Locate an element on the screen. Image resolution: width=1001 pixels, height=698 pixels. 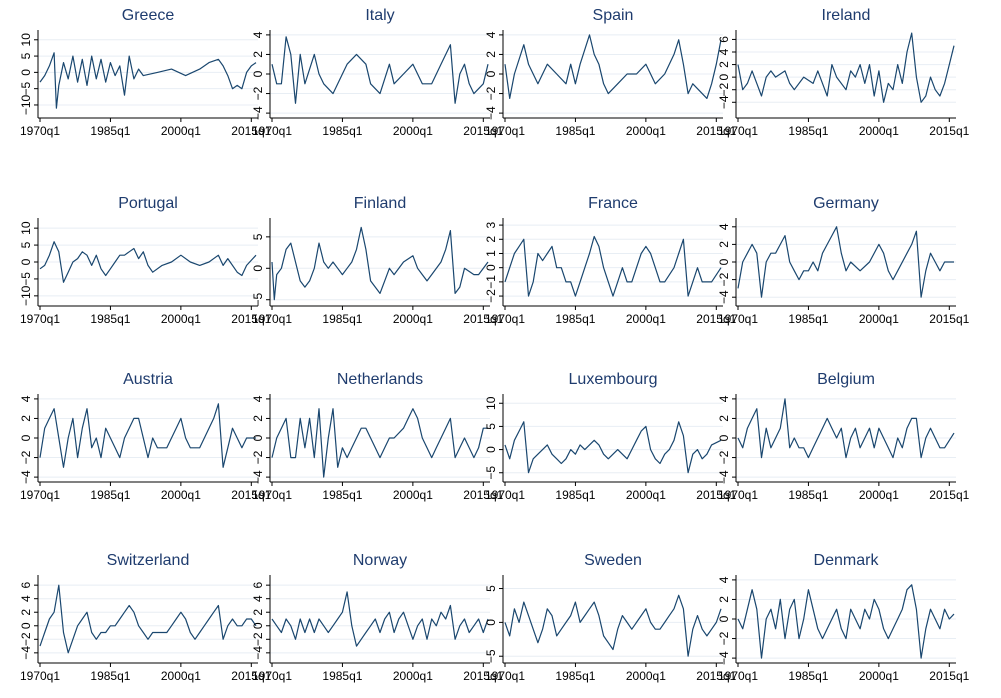
chart-panel-luxembourg: Luxembourg −5 0 5 10 1970q1 1985q1 2000q1 2015q1 is located at coordinates (610, 436).